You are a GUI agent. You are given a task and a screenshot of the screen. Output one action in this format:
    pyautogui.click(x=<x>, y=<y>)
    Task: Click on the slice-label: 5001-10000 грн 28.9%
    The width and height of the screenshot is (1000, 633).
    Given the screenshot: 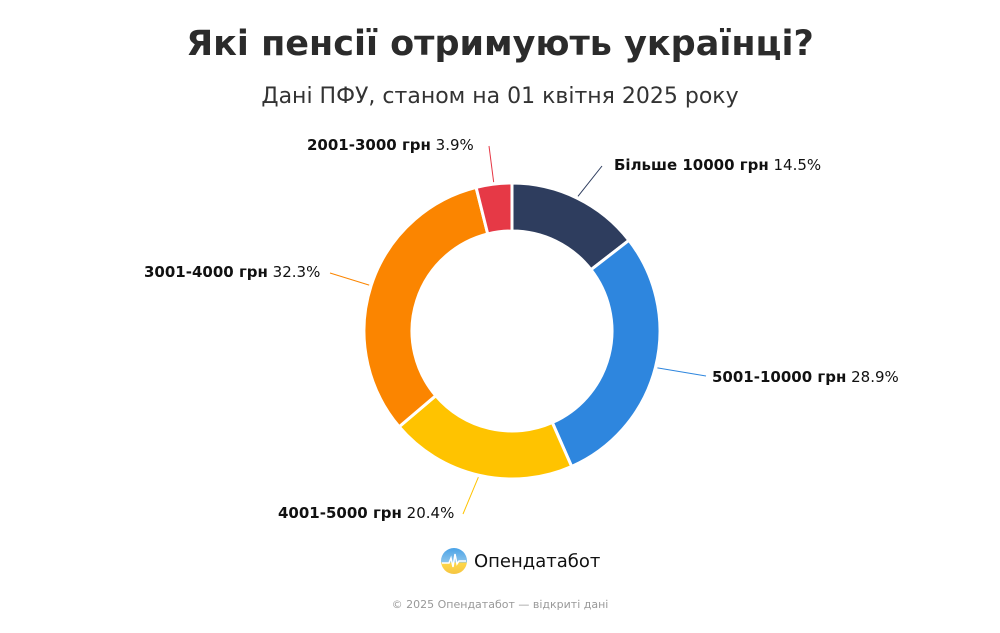 What is the action you would take?
    pyautogui.click(x=805, y=377)
    